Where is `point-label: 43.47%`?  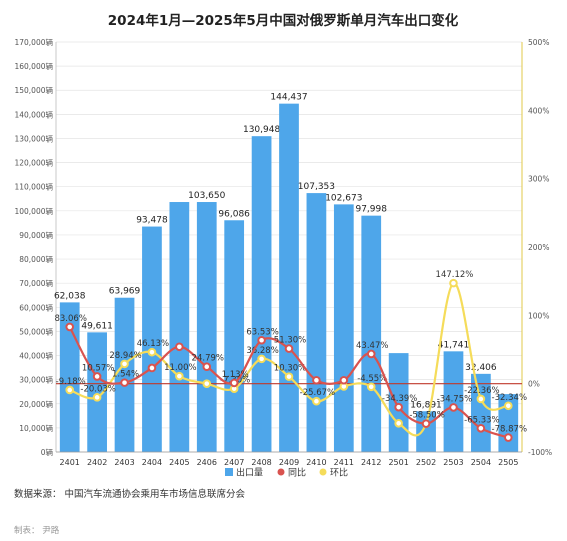
point-label: 43.47% is located at coordinates (372, 346).